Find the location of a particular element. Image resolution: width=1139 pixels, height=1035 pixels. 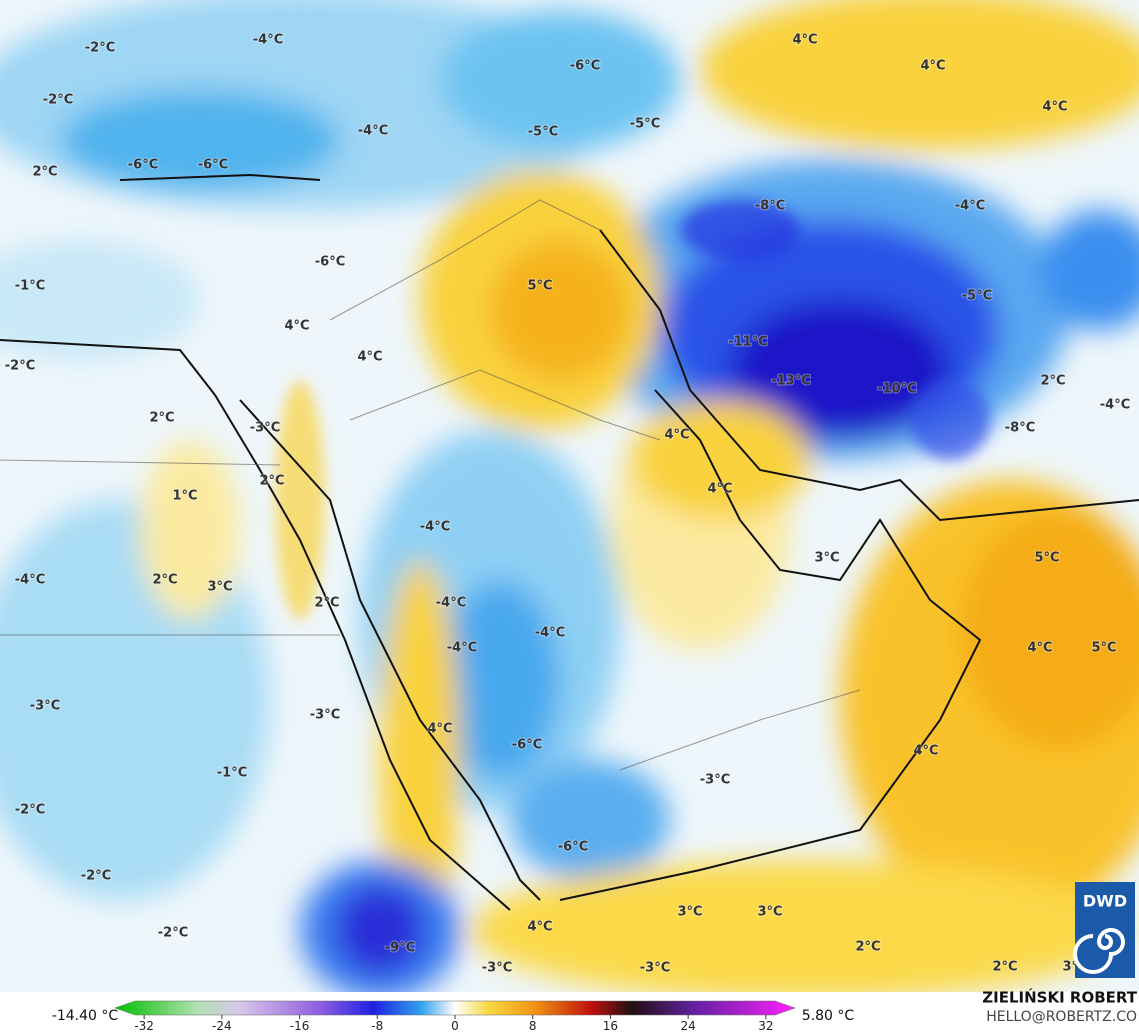

colorbar-max-label: 5.80 °C is located at coordinates (828, 1016).